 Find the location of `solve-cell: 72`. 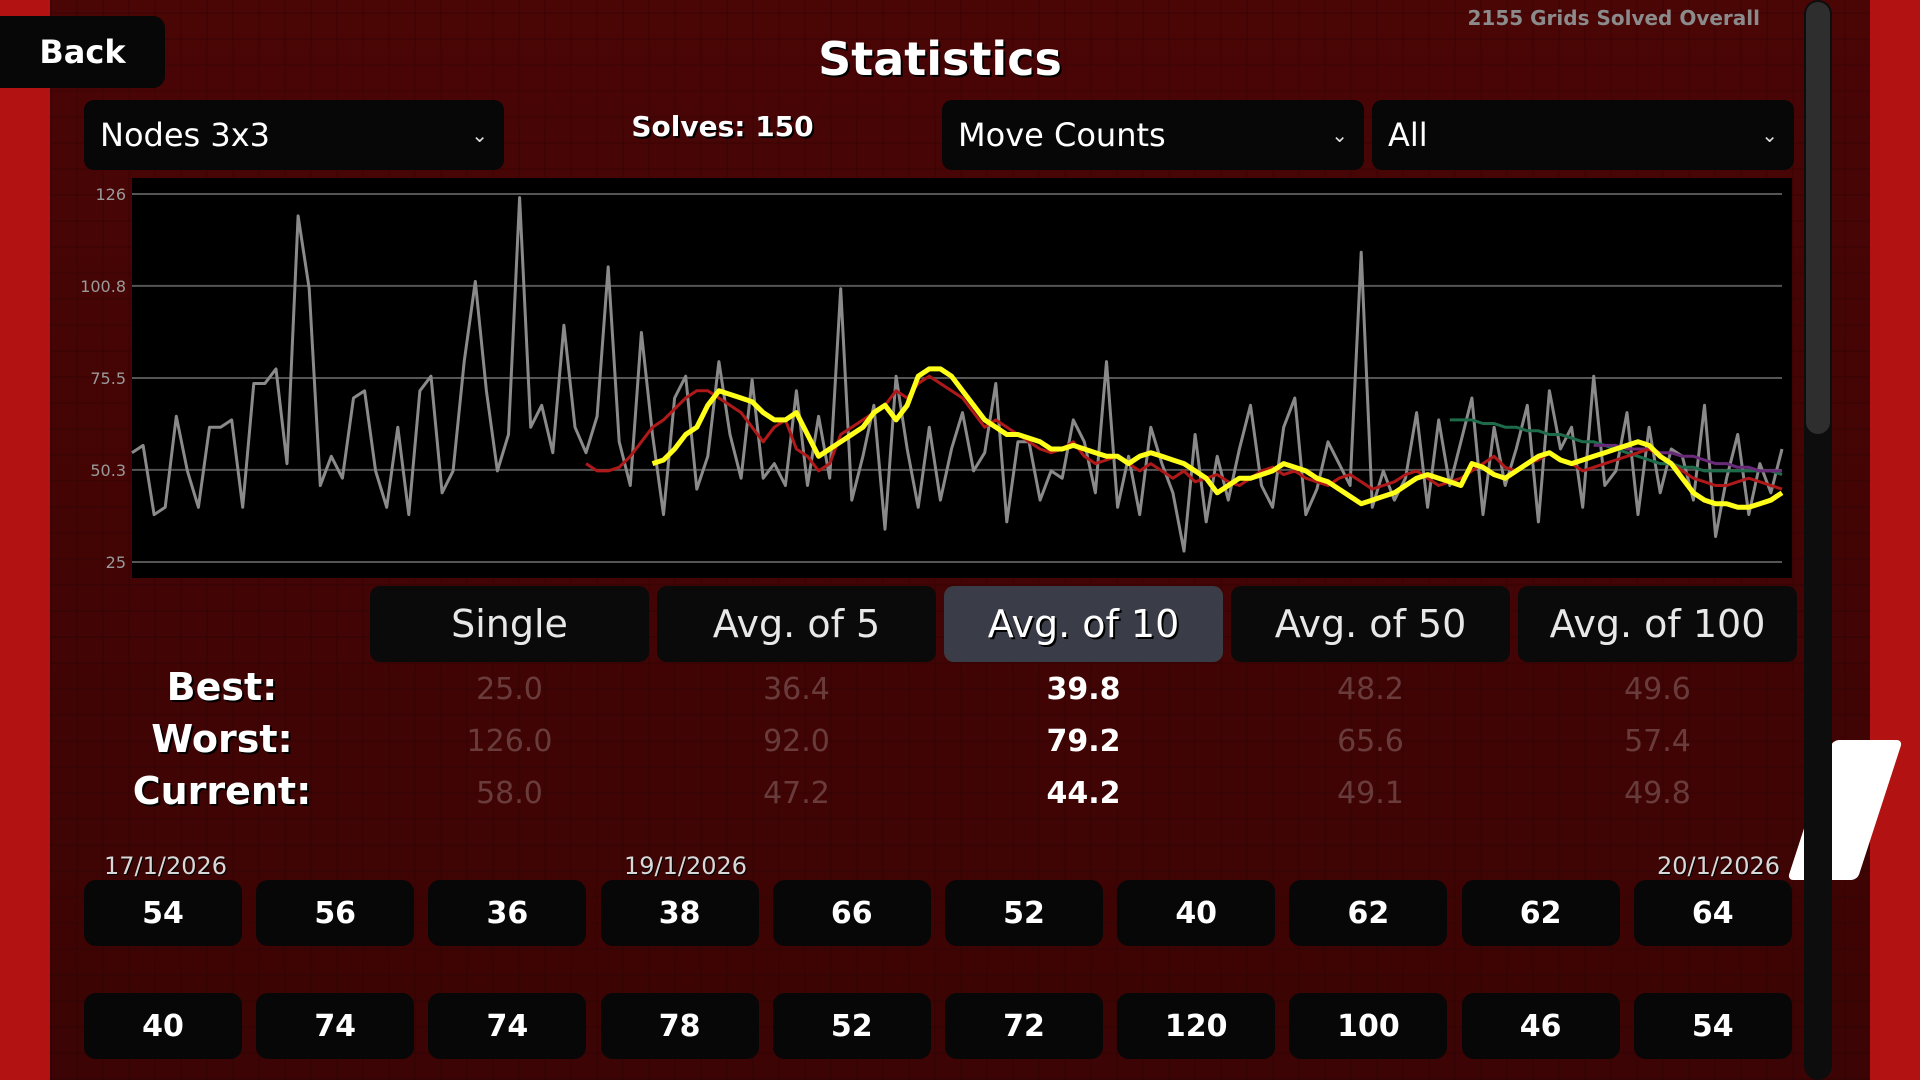

solve-cell: 72 is located at coordinates (1024, 1026).